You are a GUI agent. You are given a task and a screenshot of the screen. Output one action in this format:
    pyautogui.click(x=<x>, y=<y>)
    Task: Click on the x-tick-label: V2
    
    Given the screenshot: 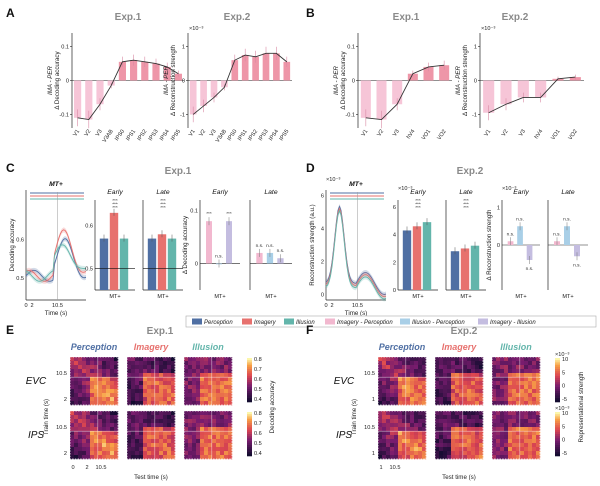 What is the action you would take?
    pyautogui.click(x=505, y=133)
    